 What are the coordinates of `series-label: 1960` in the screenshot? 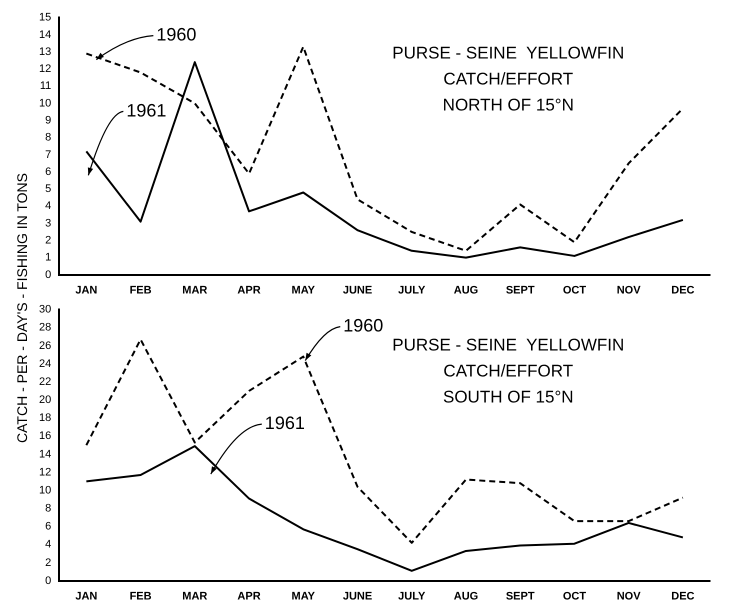 It's located at (176, 34).